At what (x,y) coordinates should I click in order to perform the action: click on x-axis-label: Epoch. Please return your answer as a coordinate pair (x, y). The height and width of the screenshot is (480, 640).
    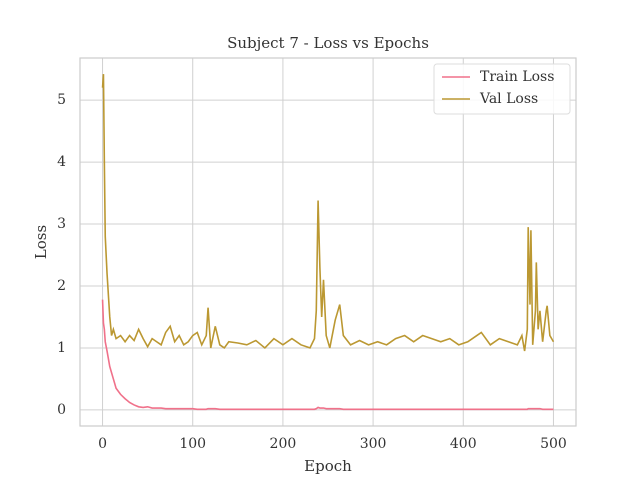
    Looking at the image, I should click on (328, 466).